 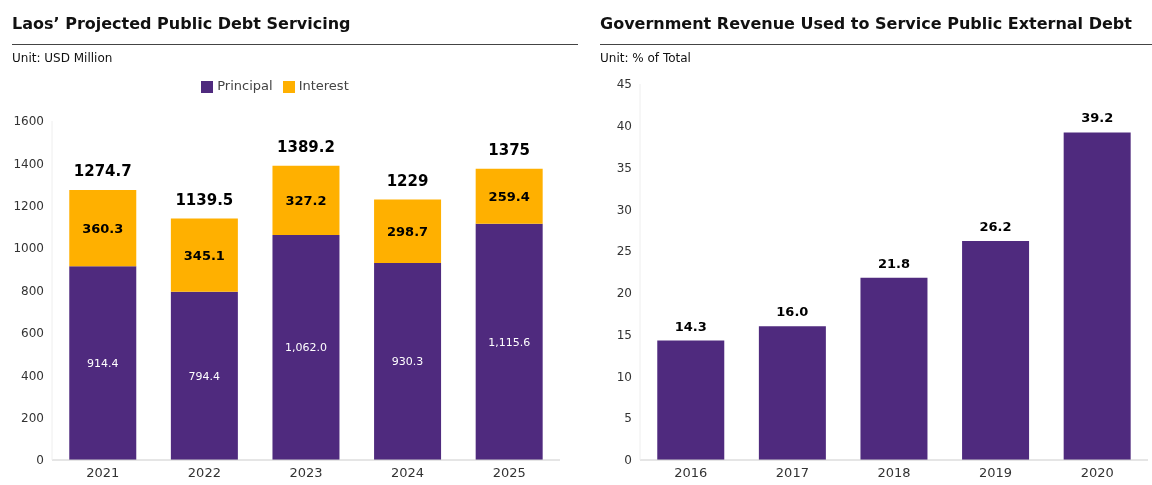 What do you see at coordinates (866, 23) in the screenshot?
I see `chart-title: Government Revenue Used to Service Public External Debt` at bounding box center [866, 23].